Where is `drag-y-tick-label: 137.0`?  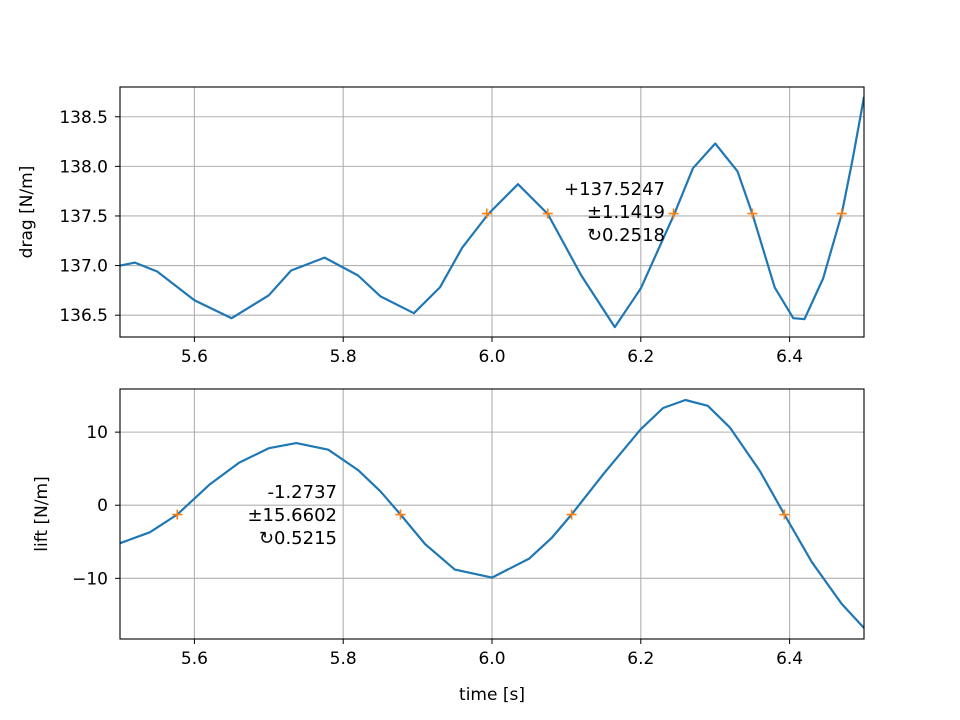
drag-y-tick-label: 137.0 is located at coordinates (83, 267).